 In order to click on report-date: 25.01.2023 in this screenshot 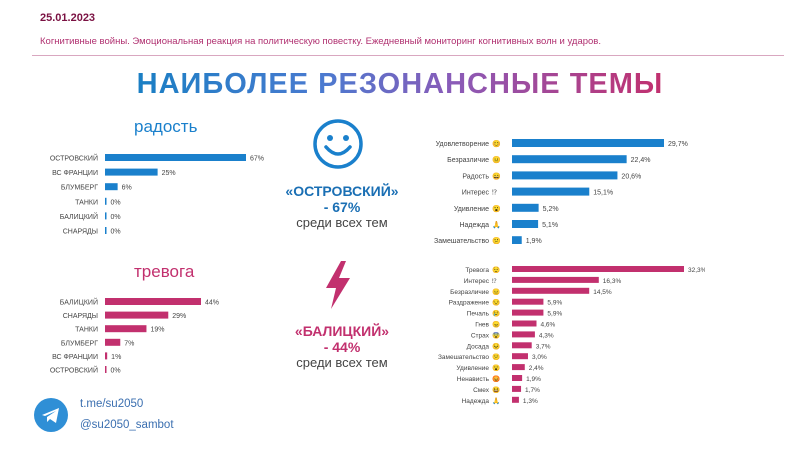, I will do `click(68, 18)`.